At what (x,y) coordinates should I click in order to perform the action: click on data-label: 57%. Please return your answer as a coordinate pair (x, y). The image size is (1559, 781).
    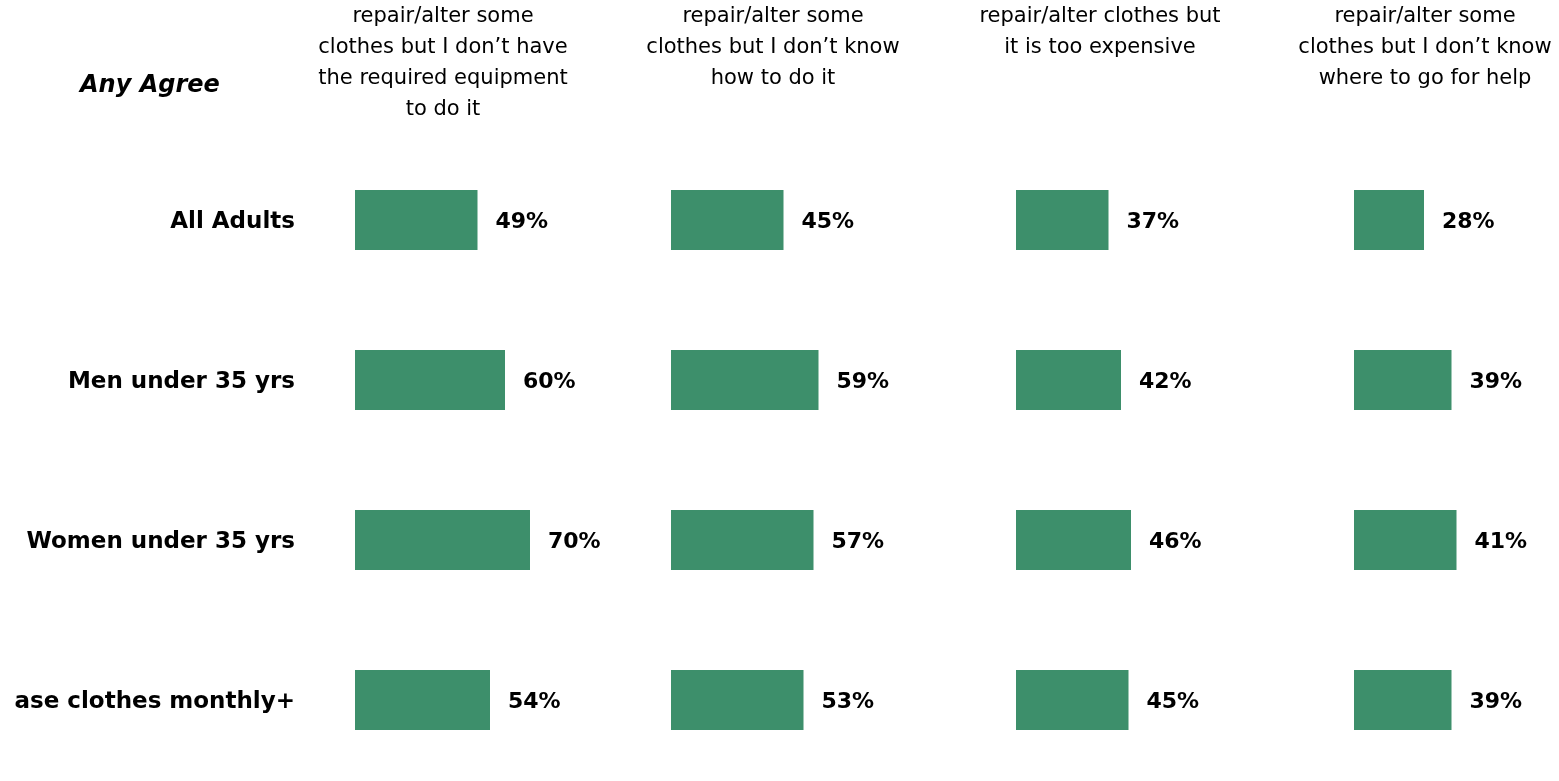
    Looking at the image, I should click on (858, 540).